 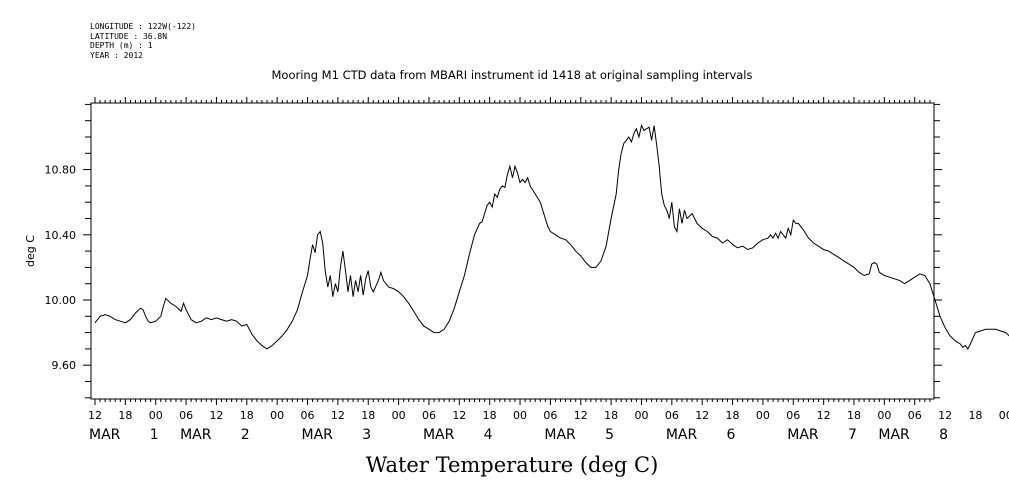 I want to click on y-tick-label: 9.60, so click(x=64, y=365).